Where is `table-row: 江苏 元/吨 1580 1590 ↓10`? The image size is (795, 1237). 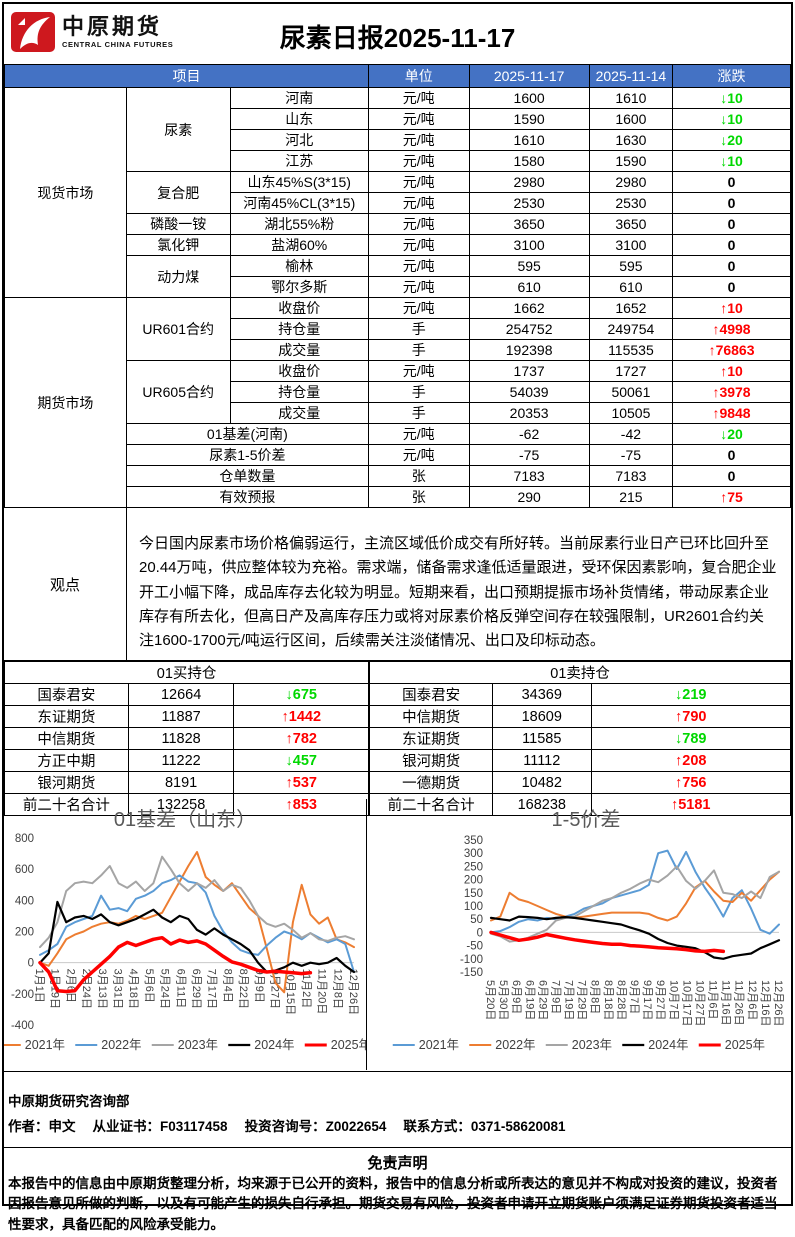 table-row: 江苏 元/吨 1580 1590 ↓10 is located at coordinates (398, 161).